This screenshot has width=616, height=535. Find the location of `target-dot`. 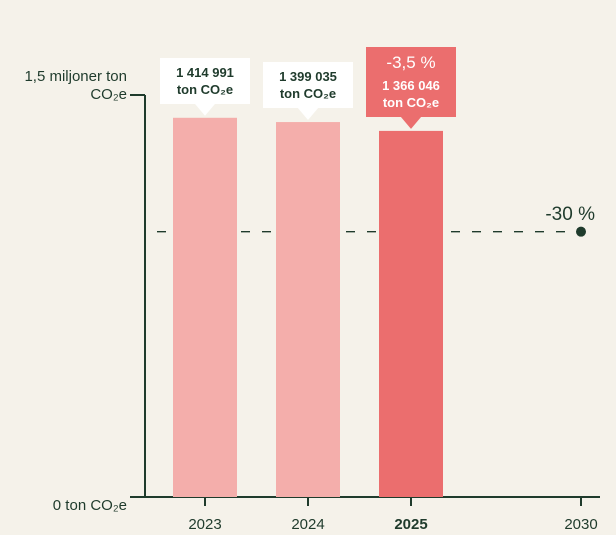

target-dot is located at coordinates (581, 231).